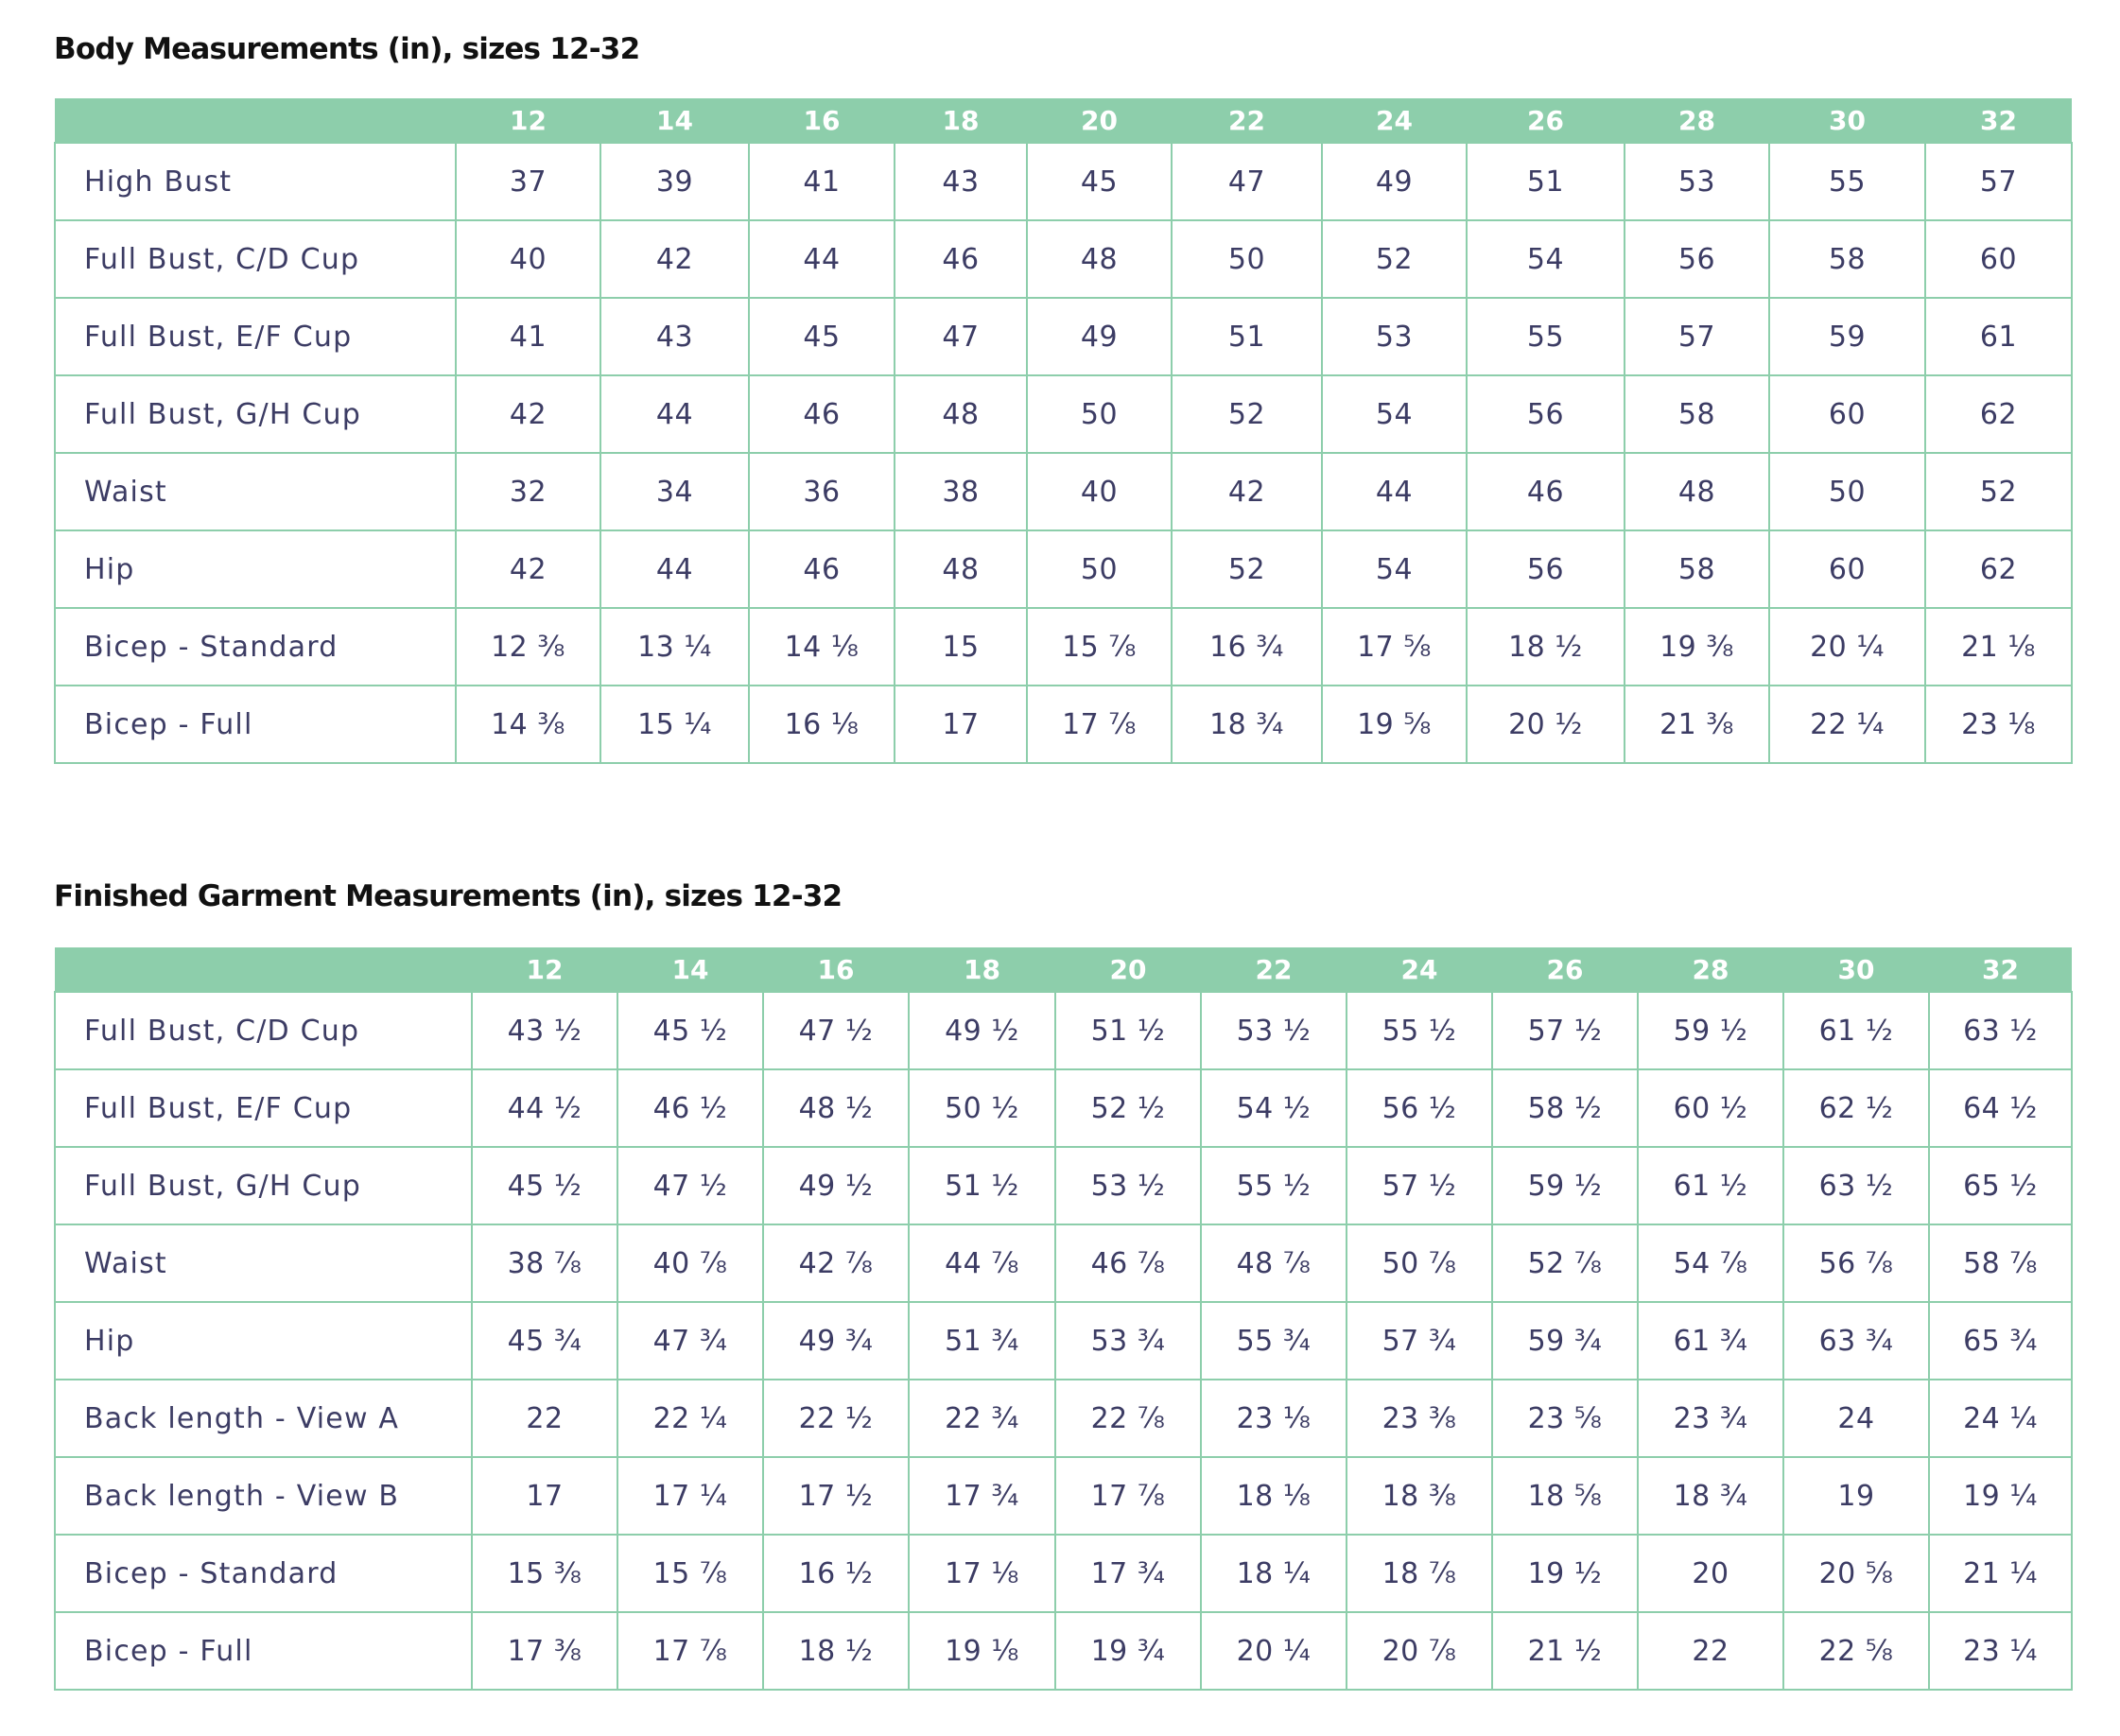 The height and width of the screenshot is (1736, 2120). What do you see at coordinates (1419, 1573) in the screenshot?
I see `measurement-cell: 18 ⅞` at bounding box center [1419, 1573].